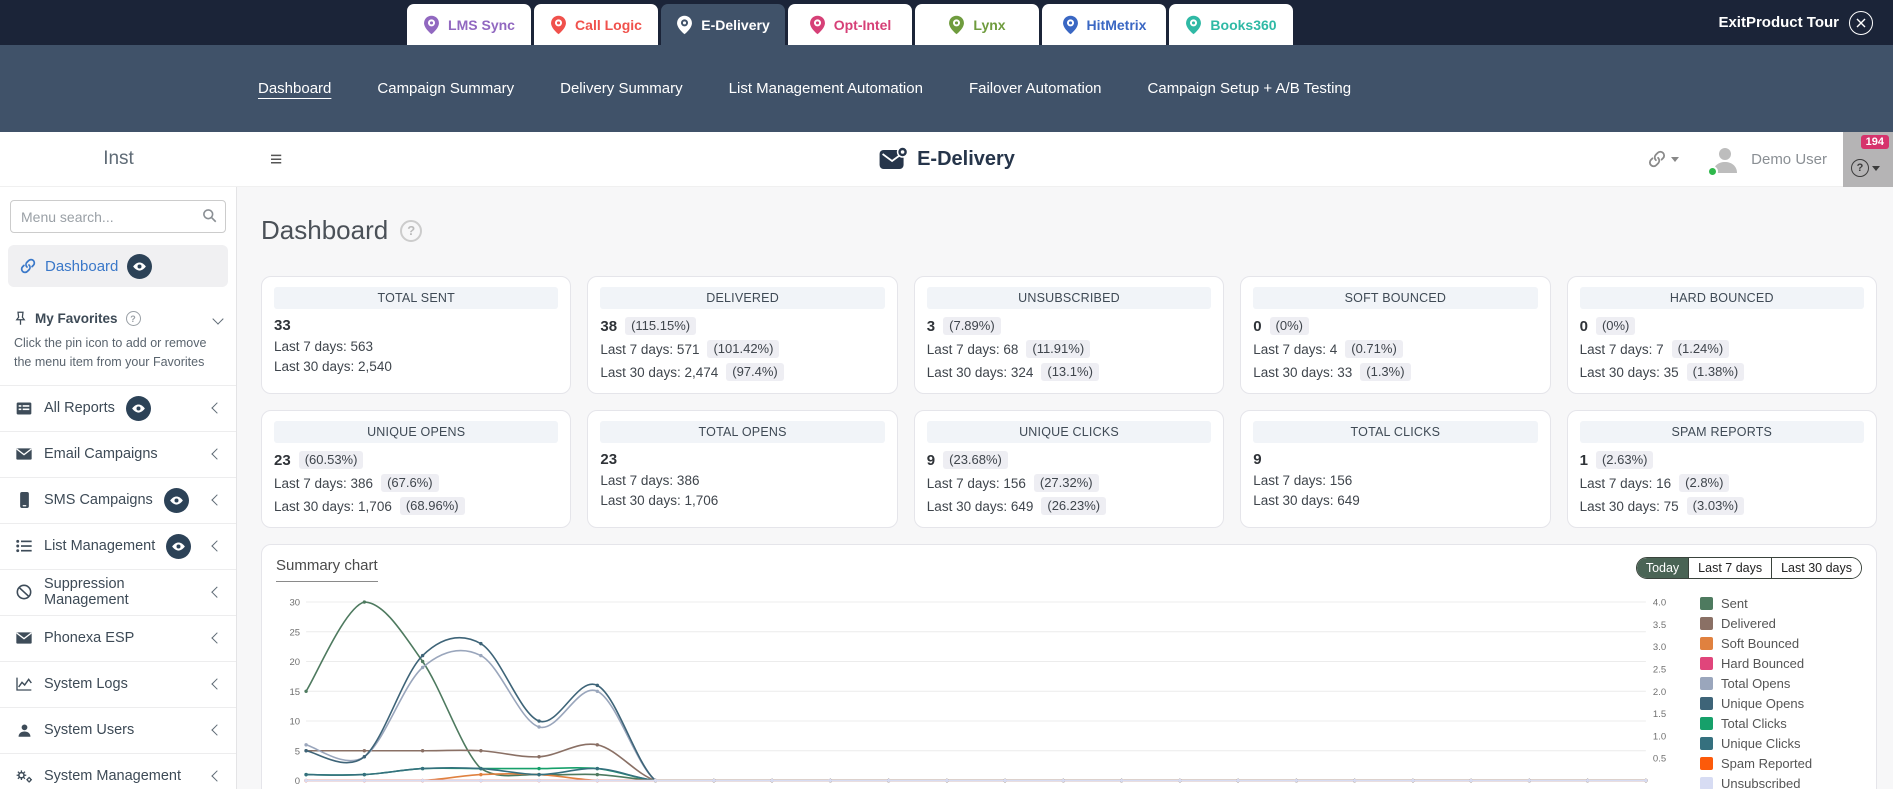 The height and width of the screenshot is (789, 1893). Describe the element at coordinates (723, 24) in the screenshot. I see `product-tab-e-delivery: E-Delivery` at that location.